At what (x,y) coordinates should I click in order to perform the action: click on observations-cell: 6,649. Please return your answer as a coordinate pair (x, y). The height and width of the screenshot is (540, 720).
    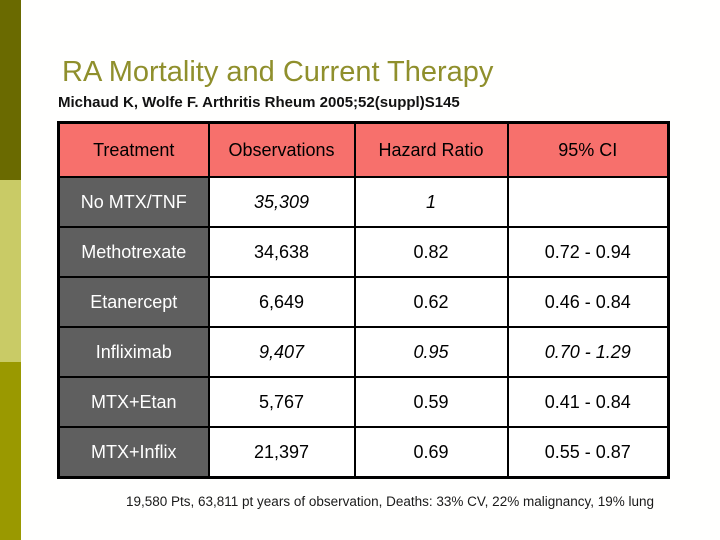
    Looking at the image, I should click on (281, 302).